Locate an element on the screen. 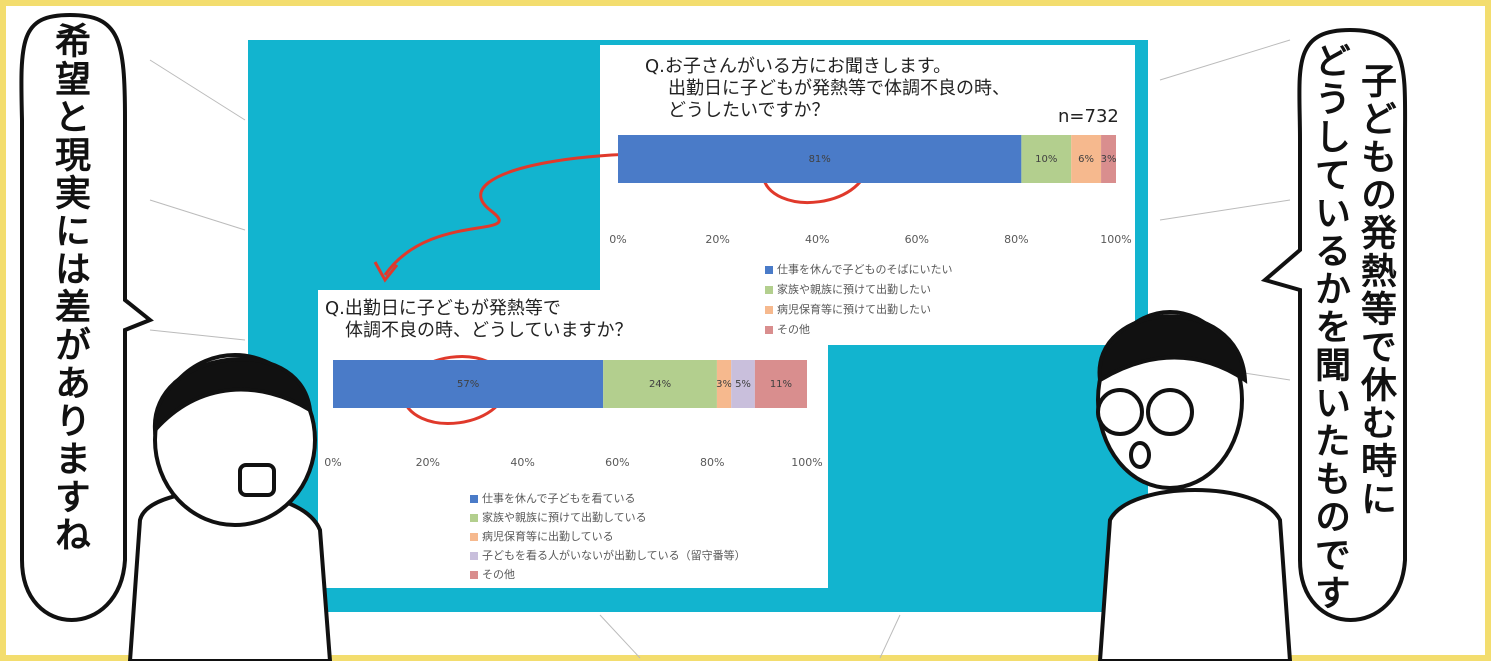 The height and width of the screenshot is (661, 1491). character-right is located at coordinates (1194, 485).